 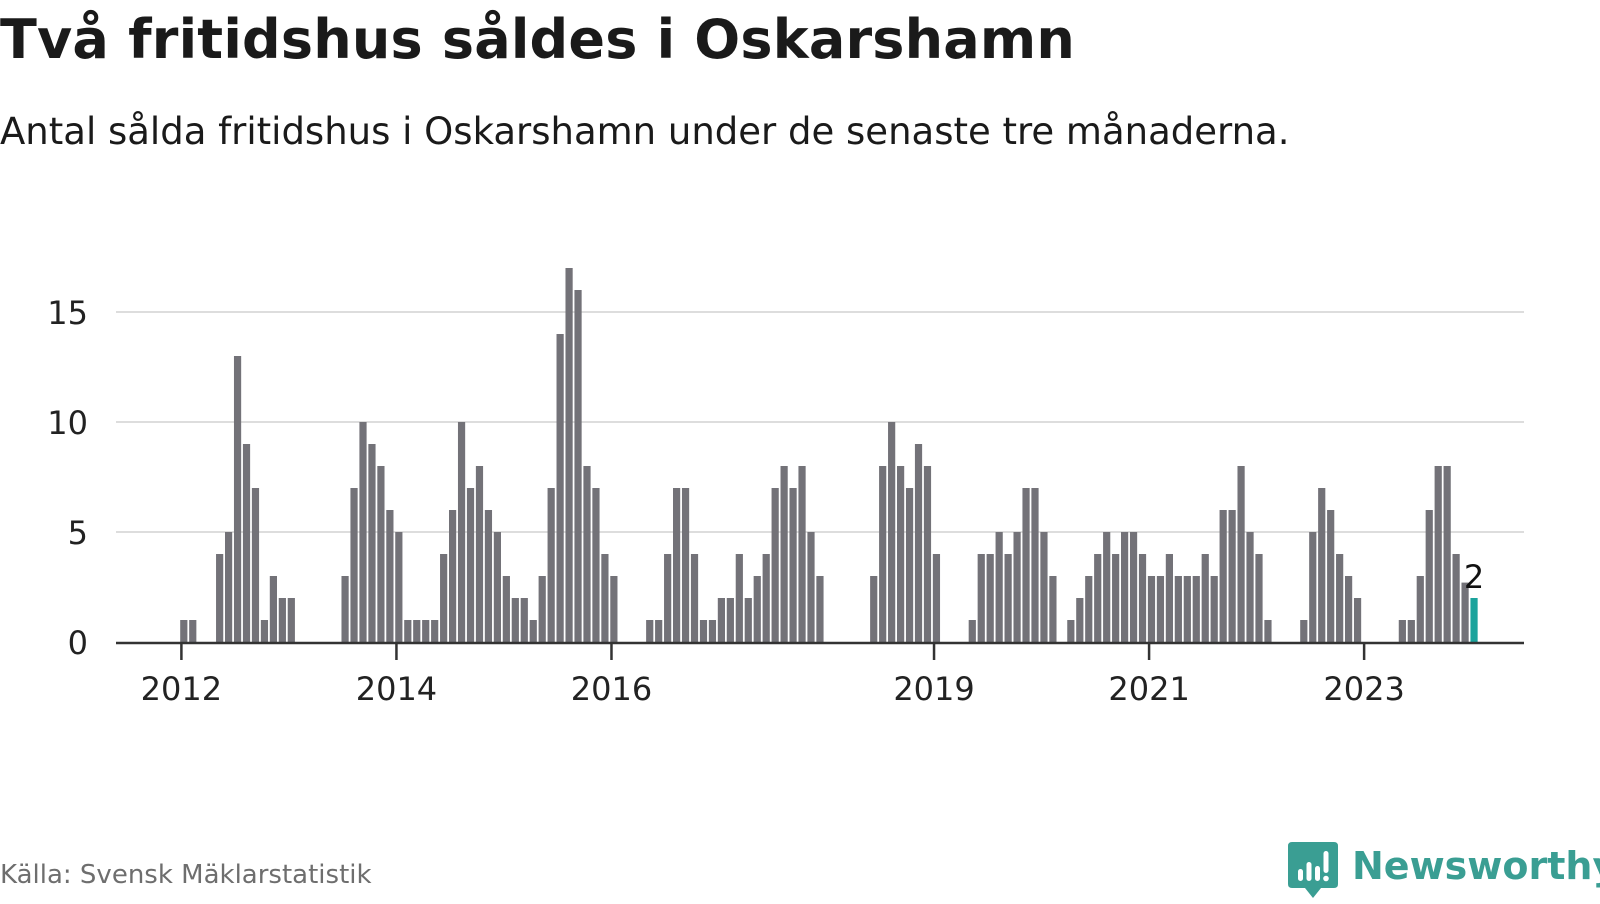 What do you see at coordinates (773, 689) in the screenshot?
I see `x-axis-tick-labels: 2012 2014 2016 2019 2021 2023` at bounding box center [773, 689].